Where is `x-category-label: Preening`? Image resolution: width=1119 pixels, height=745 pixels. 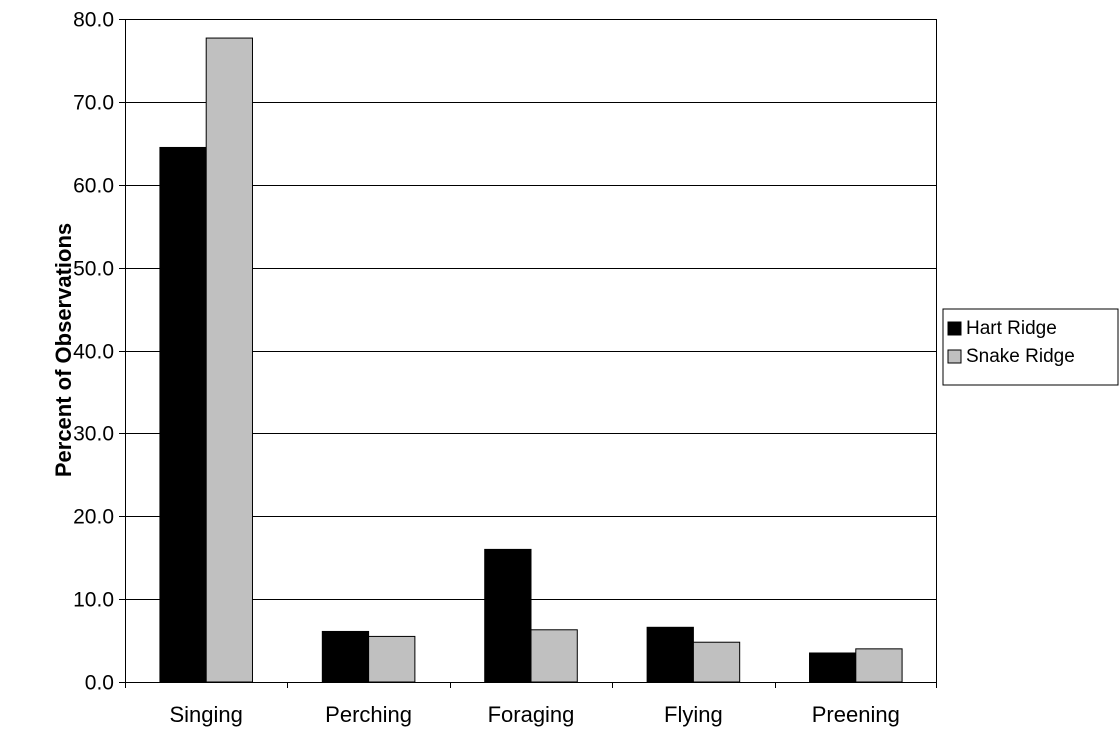 x-category-label: Preening is located at coordinates (856, 714).